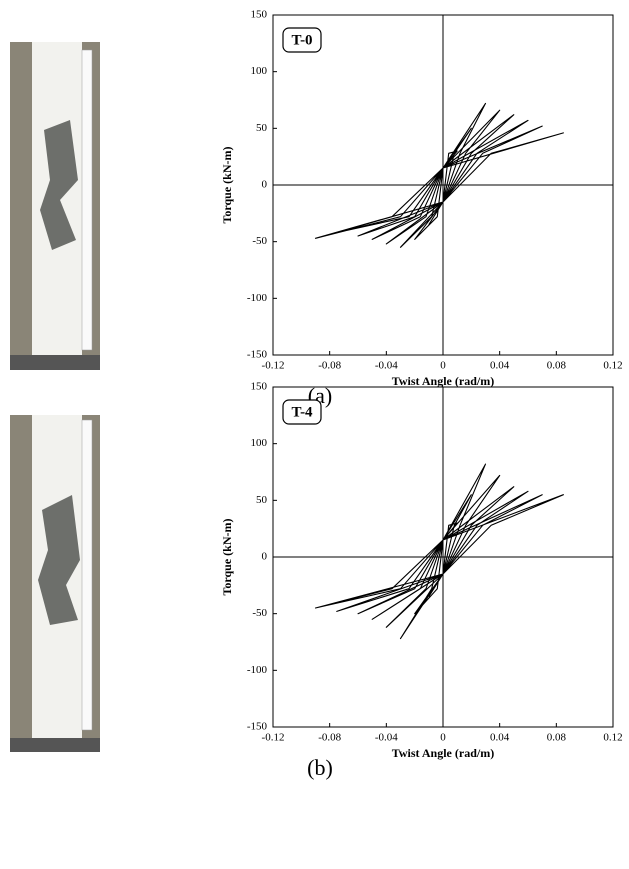  Describe the element at coordinates (320, 767) in the screenshot. I see `caption: (b)` at that location.